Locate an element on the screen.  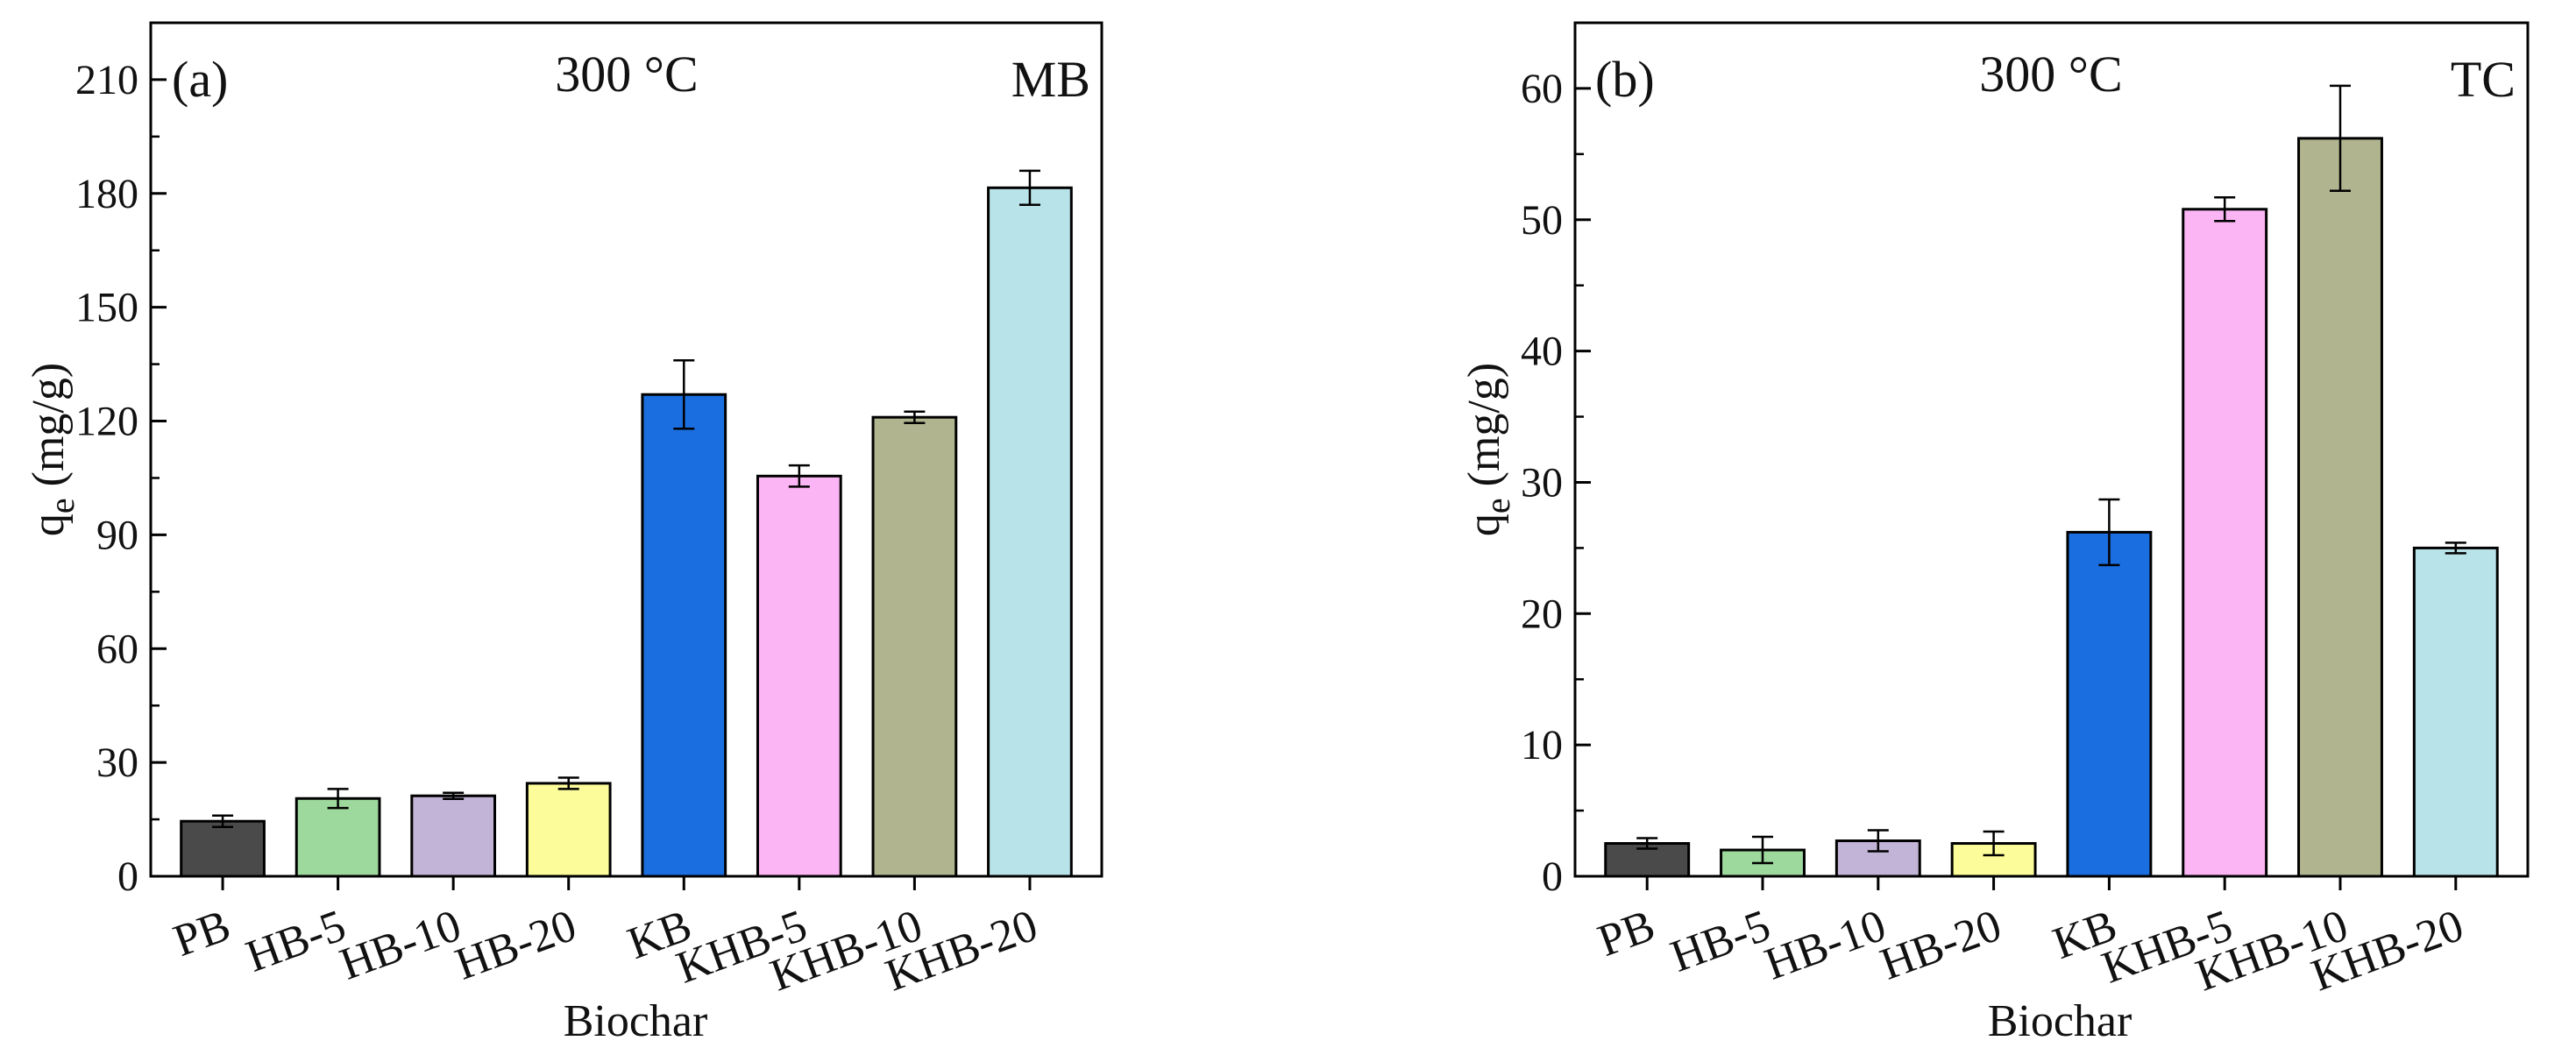
panel-b-y-ticks is located at coordinates (1583, 450).